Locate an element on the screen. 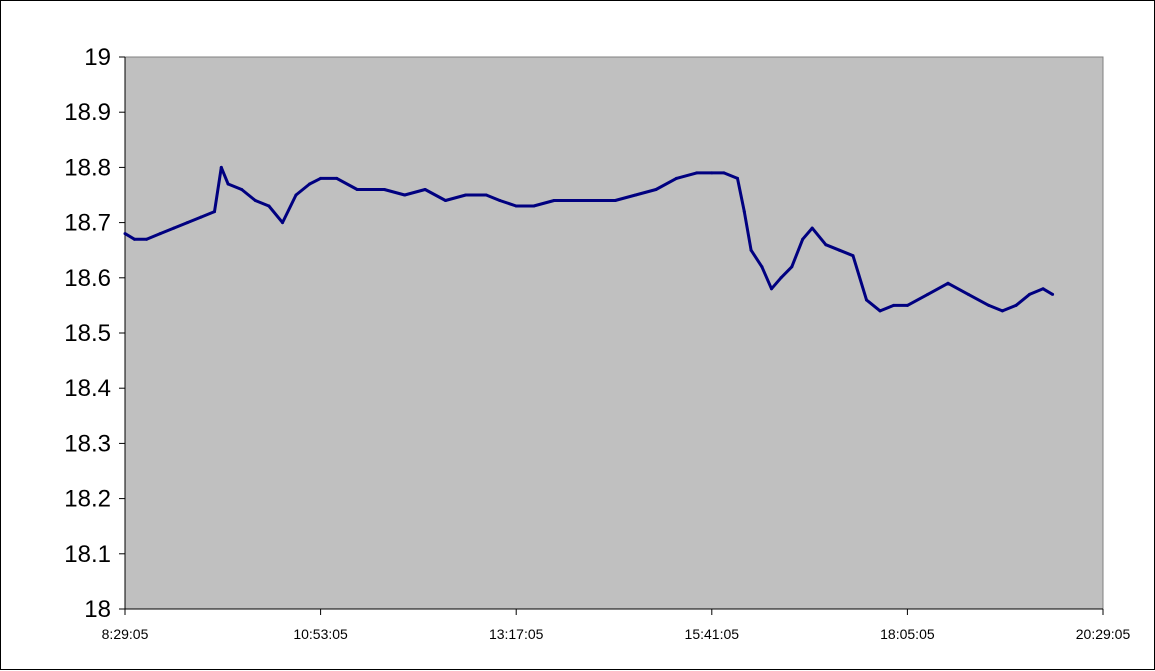 The image size is (1155, 671). y-tick-label: 18.9 is located at coordinates (87, 112).